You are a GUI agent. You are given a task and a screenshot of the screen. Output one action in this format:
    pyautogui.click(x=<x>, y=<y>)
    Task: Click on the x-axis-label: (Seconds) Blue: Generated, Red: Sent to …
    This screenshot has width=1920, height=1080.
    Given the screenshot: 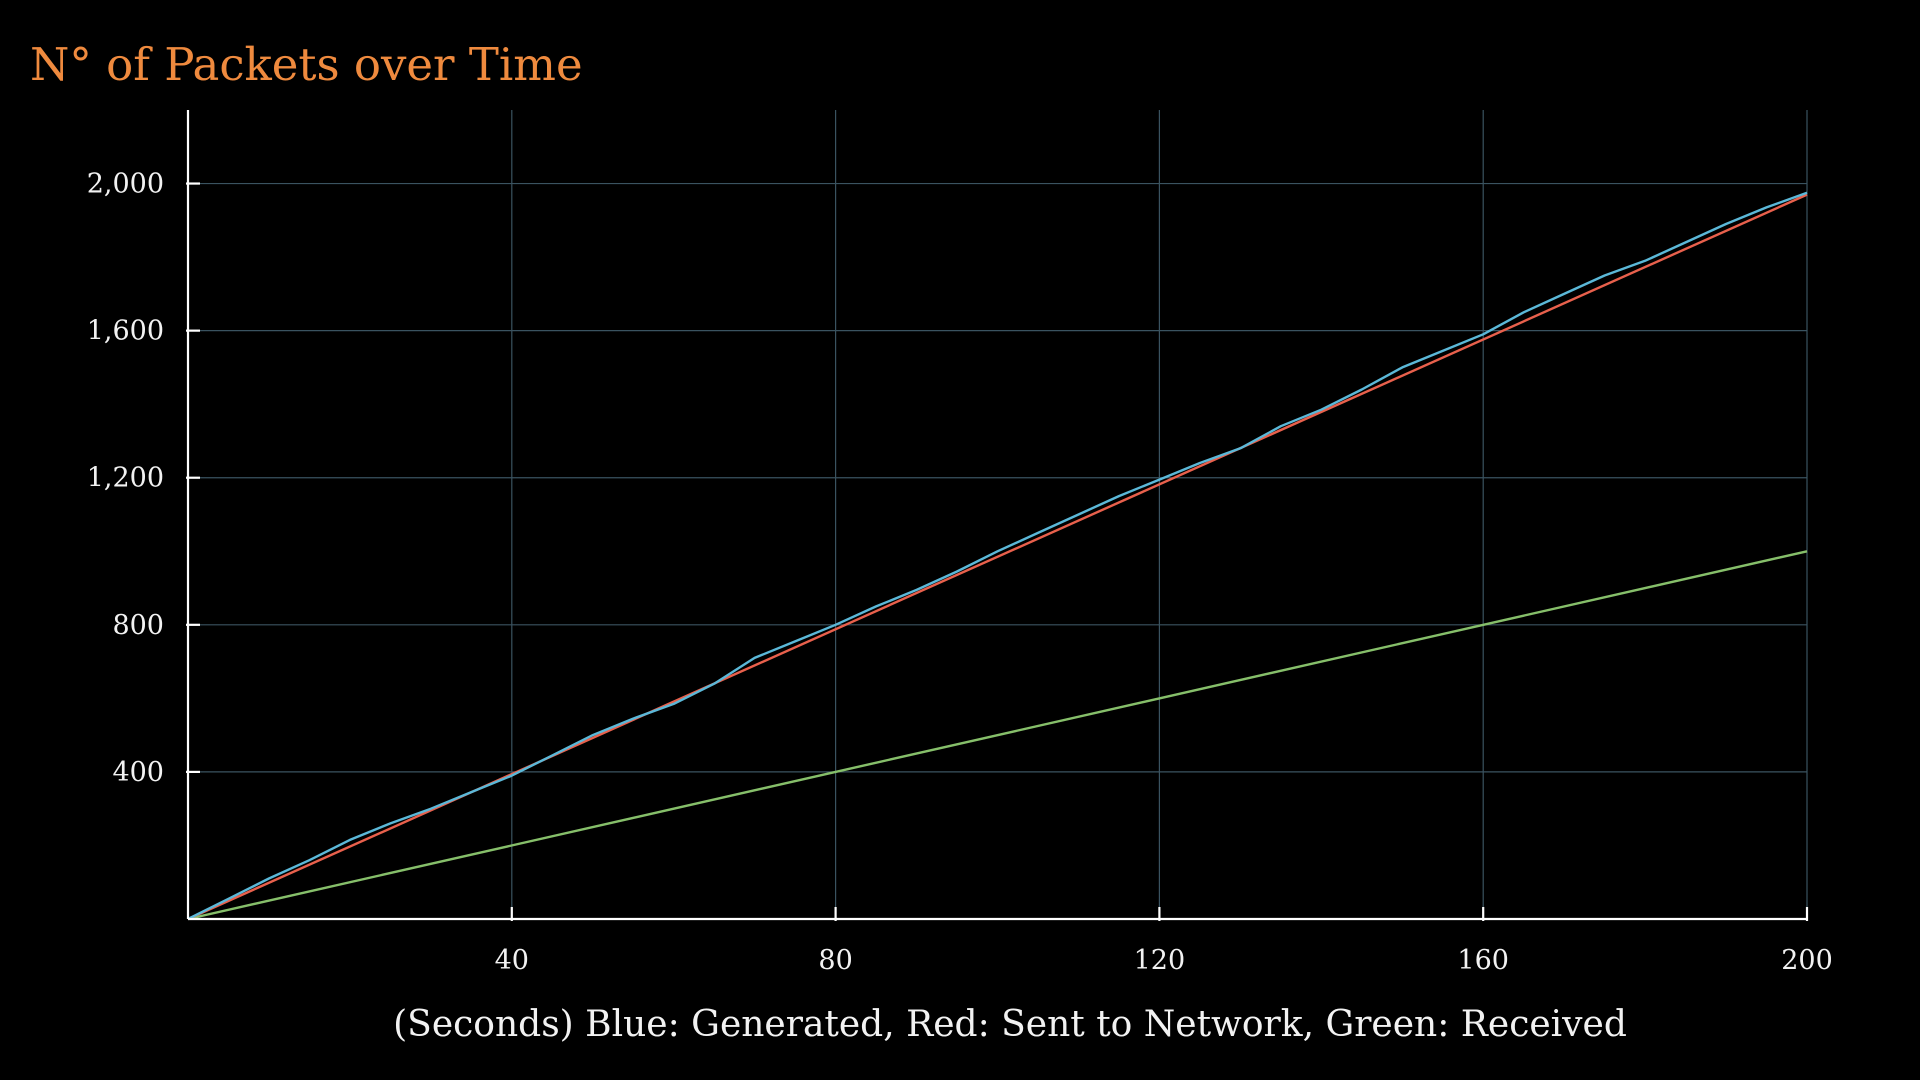 What is the action you would take?
    pyautogui.click(x=1010, y=1024)
    